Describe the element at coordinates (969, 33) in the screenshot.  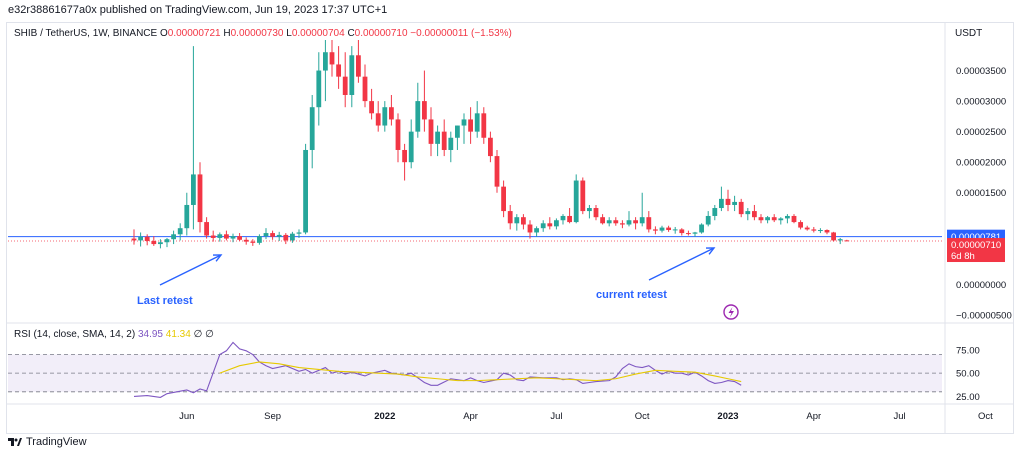
I see `currency-label: USDT` at that location.